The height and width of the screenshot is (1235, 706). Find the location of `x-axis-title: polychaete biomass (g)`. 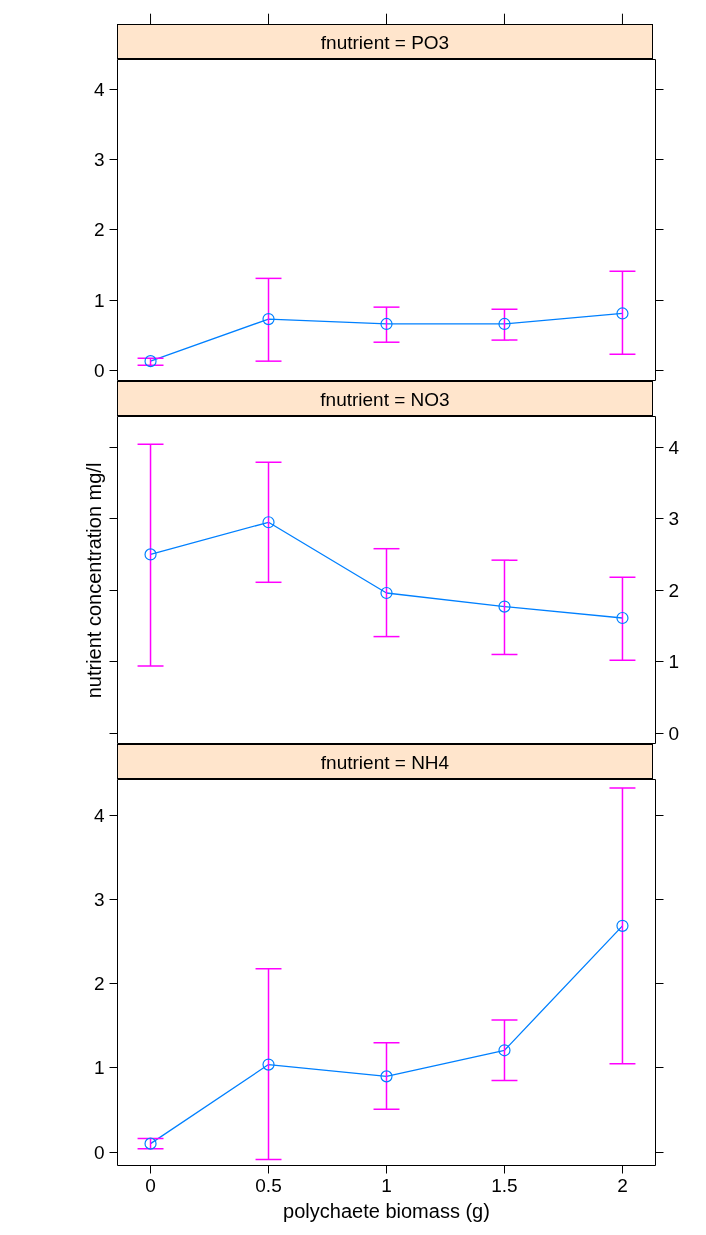

x-axis-title: polychaete biomass (g) is located at coordinates (386, 1210).